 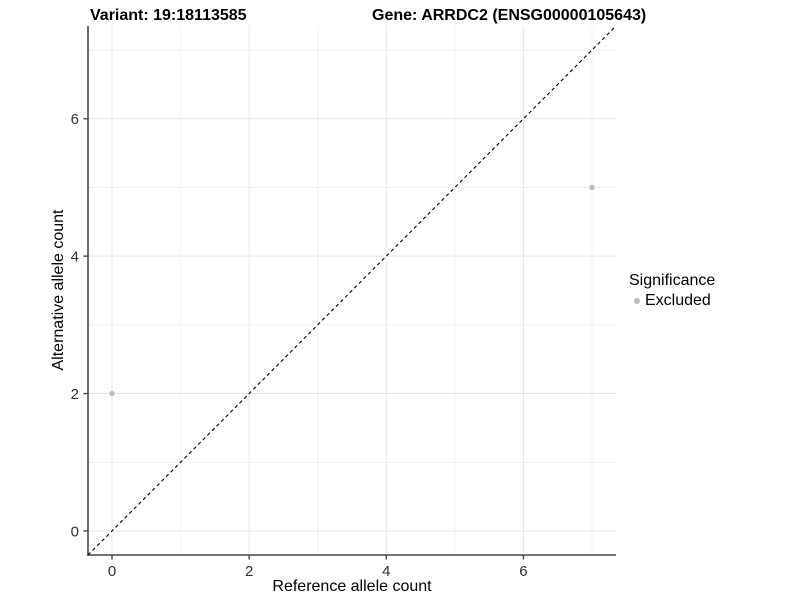 I want to click on legend-item-label: Excluded, so click(x=678, y=300).